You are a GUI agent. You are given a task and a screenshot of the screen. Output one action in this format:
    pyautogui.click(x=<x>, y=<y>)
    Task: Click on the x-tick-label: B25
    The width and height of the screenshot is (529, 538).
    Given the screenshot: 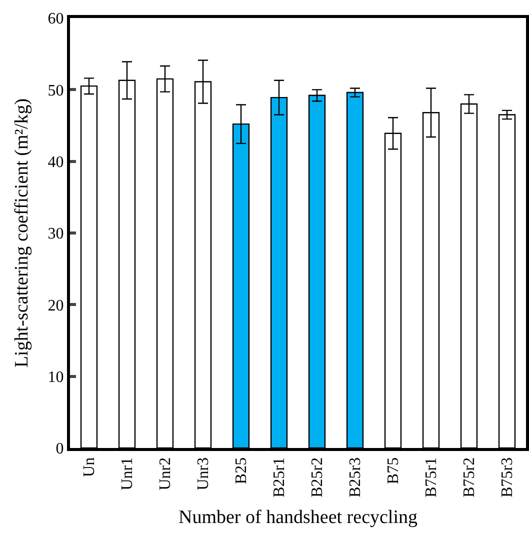 What is the action you would take?
    pyautogui.click(x=241, y=470)
    